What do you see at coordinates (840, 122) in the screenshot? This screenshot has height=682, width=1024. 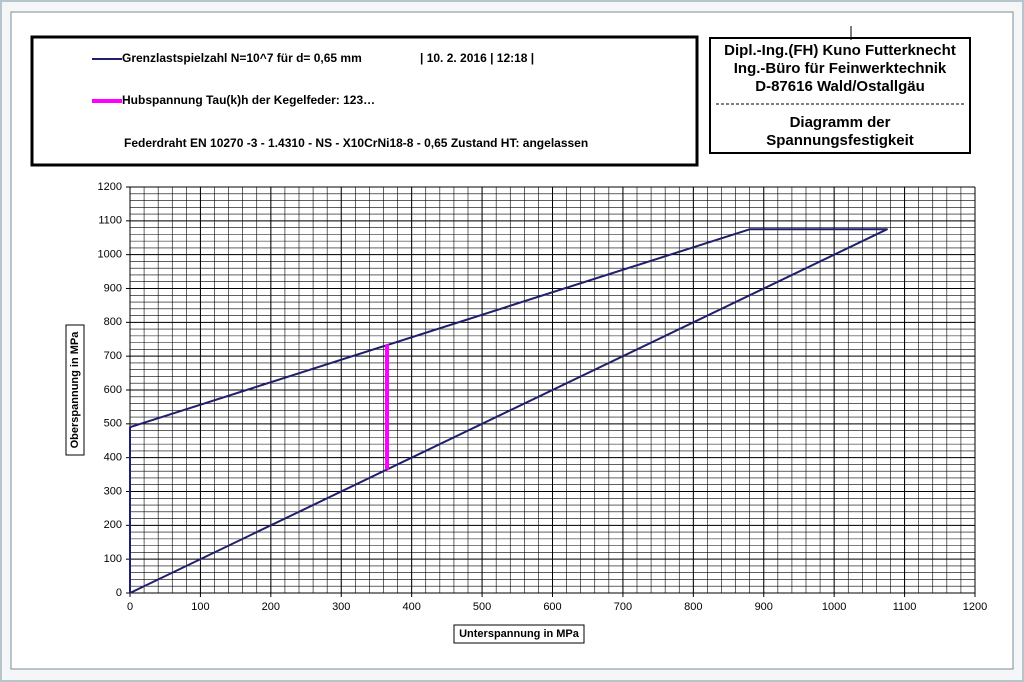 I see `chart-title: Diagramm der` at bounding box center [840, 122].